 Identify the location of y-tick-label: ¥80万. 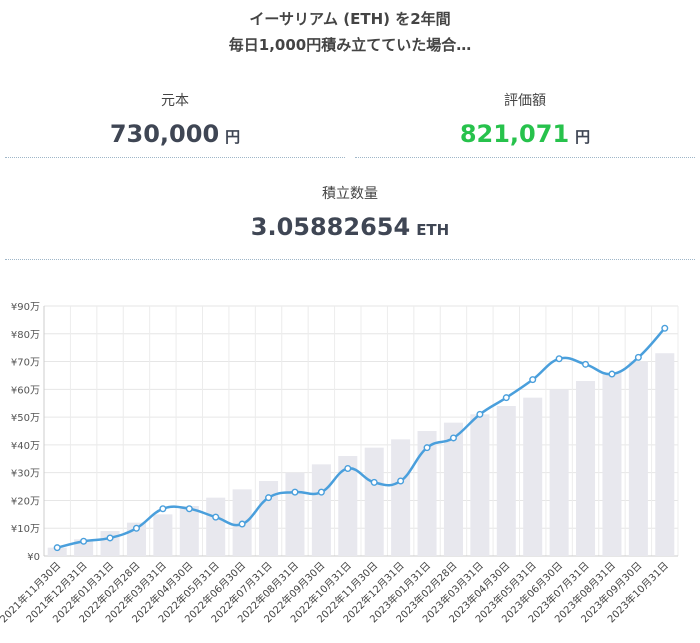
(25, 335).